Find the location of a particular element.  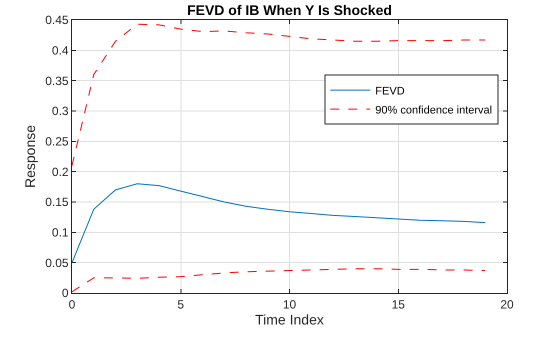

y-tick-label: 0.35 is located at coordinates (57, 81).